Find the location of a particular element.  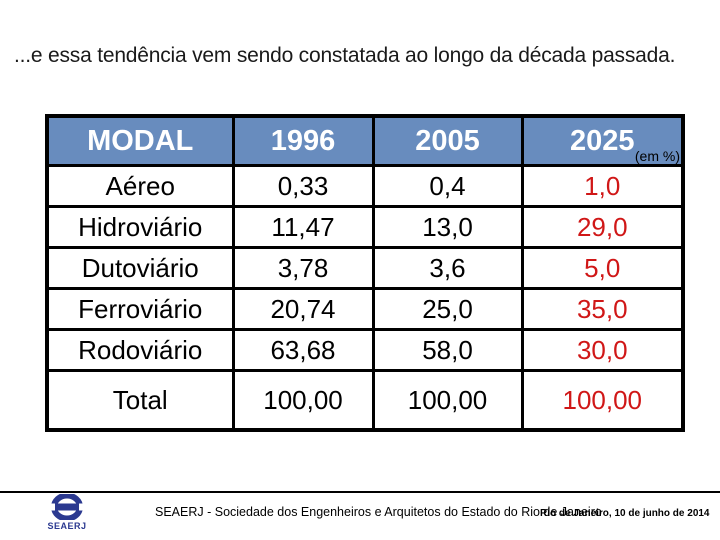

value-1996: 0,33 is located at coordinates (303, 186).